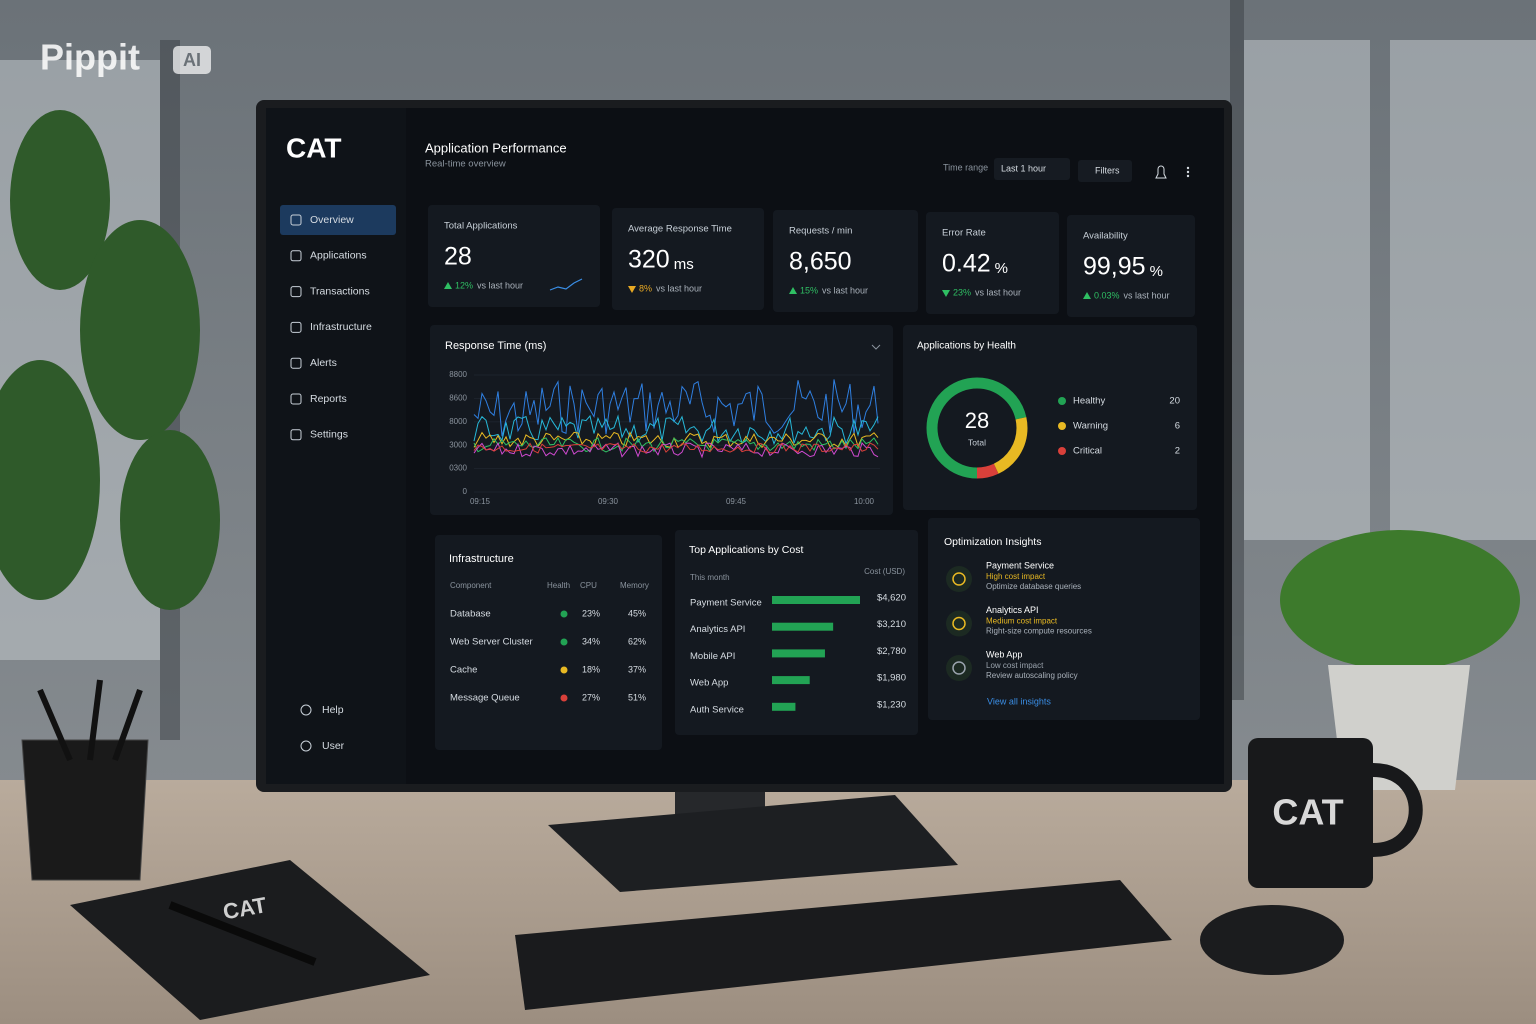 The image size is (1536, 1024). What do you see at coordinates (329, 435) in the screenshot?
I see `nav-item: Settings` at bounding box center [329, 435].